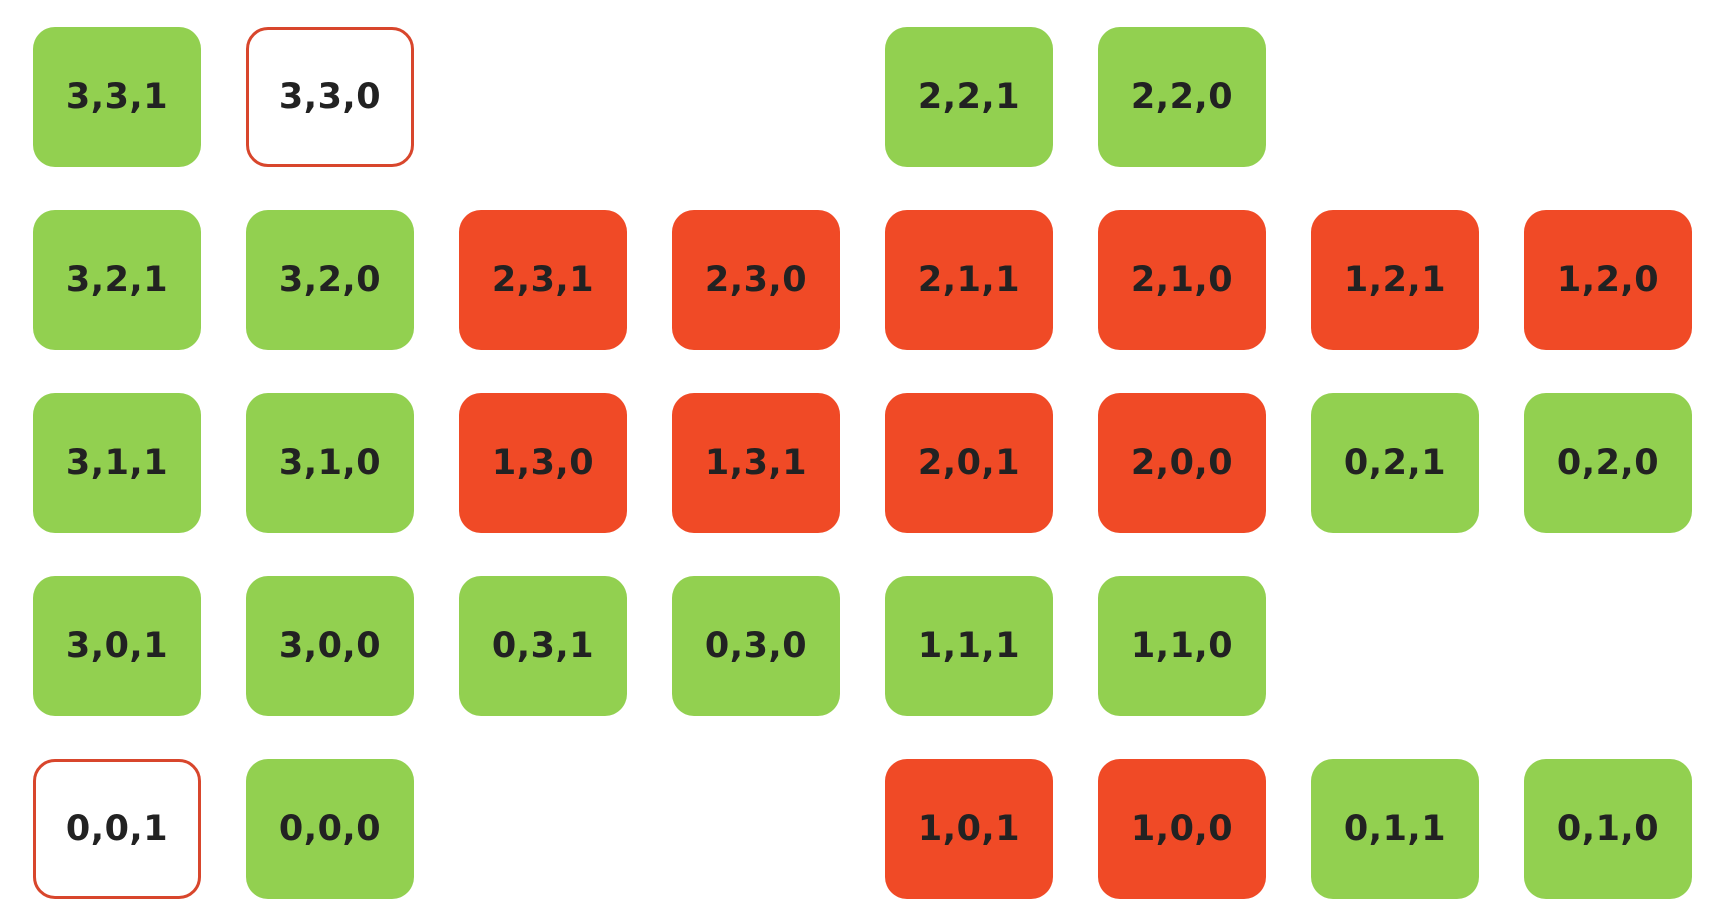 Image resolution: width=1720 pixels, height=908 pixels. What do you see at coordinates (543, 463) in the screenshot?
I see `state-node-1-3-0: 1,3,0` at bounding box center [543, 463].